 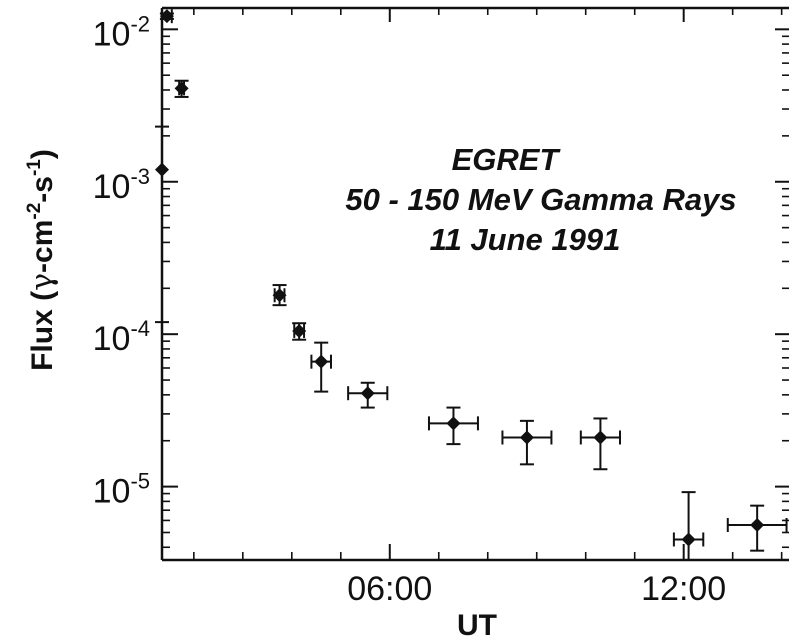 I want to click on y-tick-label: 10⁻⁵, so click(x=121, y=490).